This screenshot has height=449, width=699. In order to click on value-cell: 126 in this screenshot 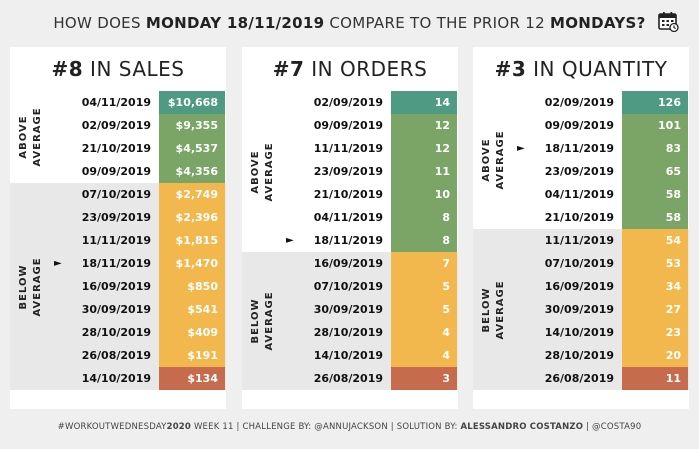, I will do `click(655, 102)`.